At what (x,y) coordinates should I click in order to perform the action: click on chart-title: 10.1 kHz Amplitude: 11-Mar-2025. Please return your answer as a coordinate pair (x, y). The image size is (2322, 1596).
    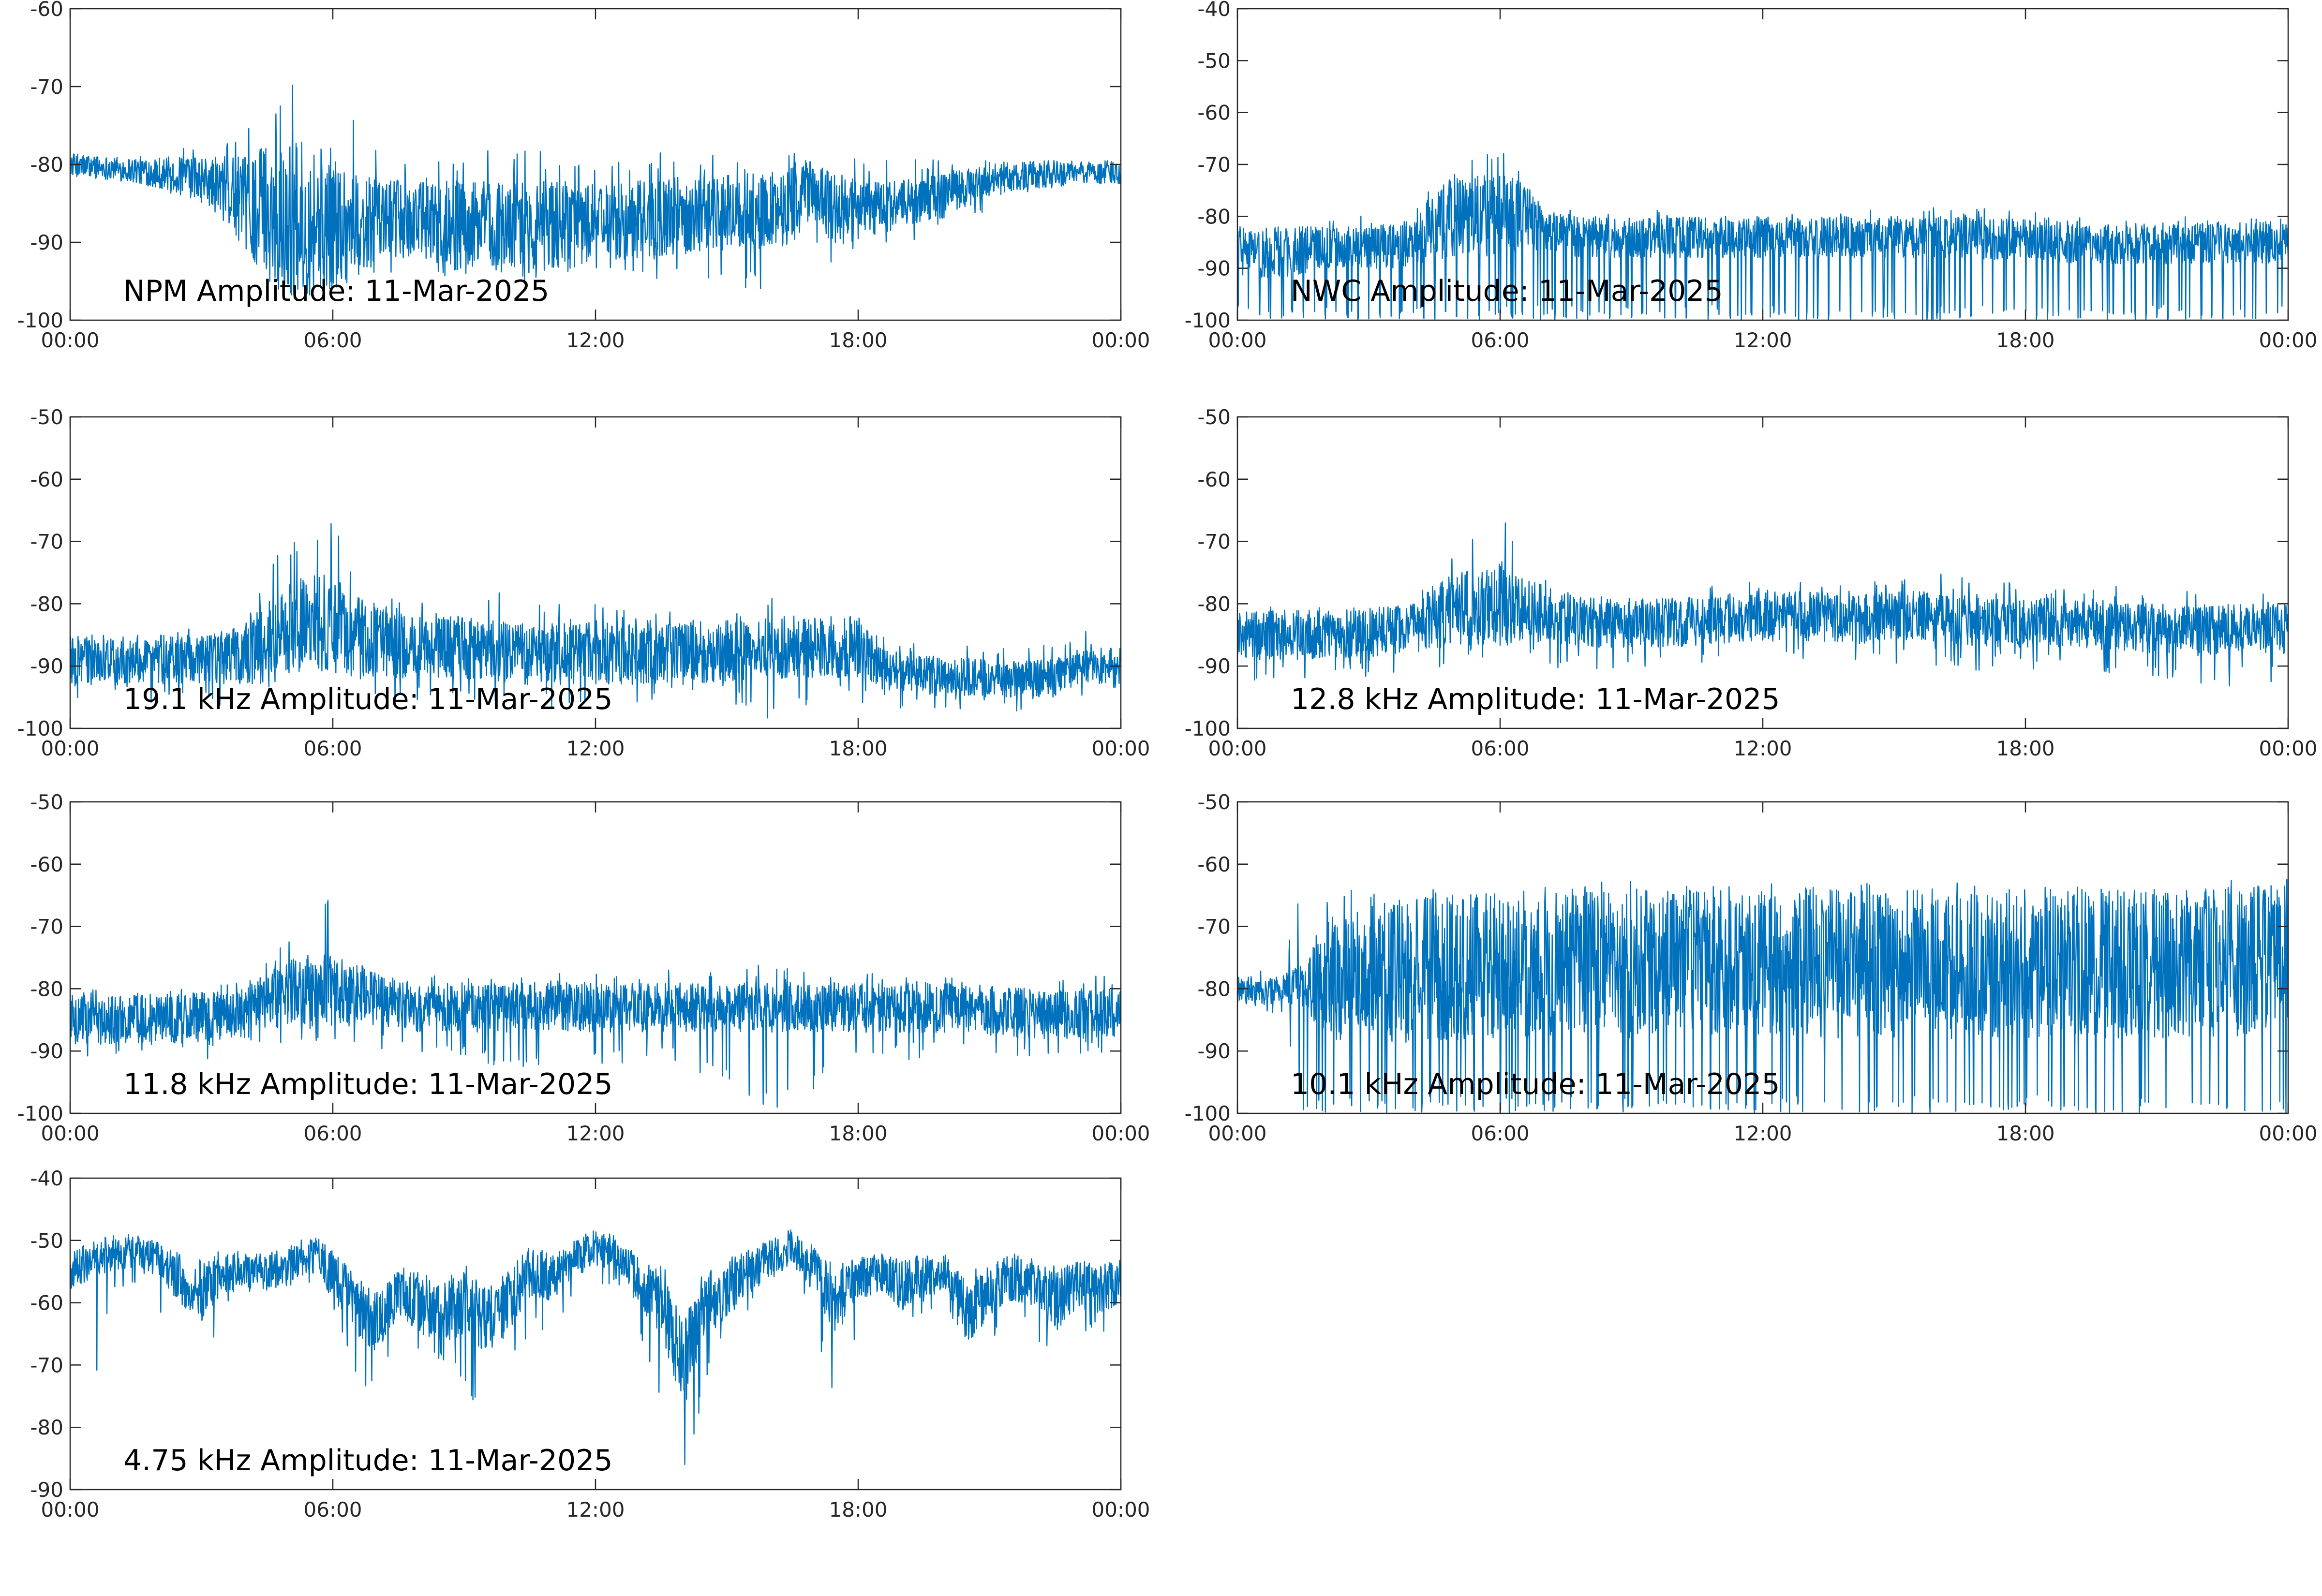
    Looking at the image, I should click on (1535, 1084).